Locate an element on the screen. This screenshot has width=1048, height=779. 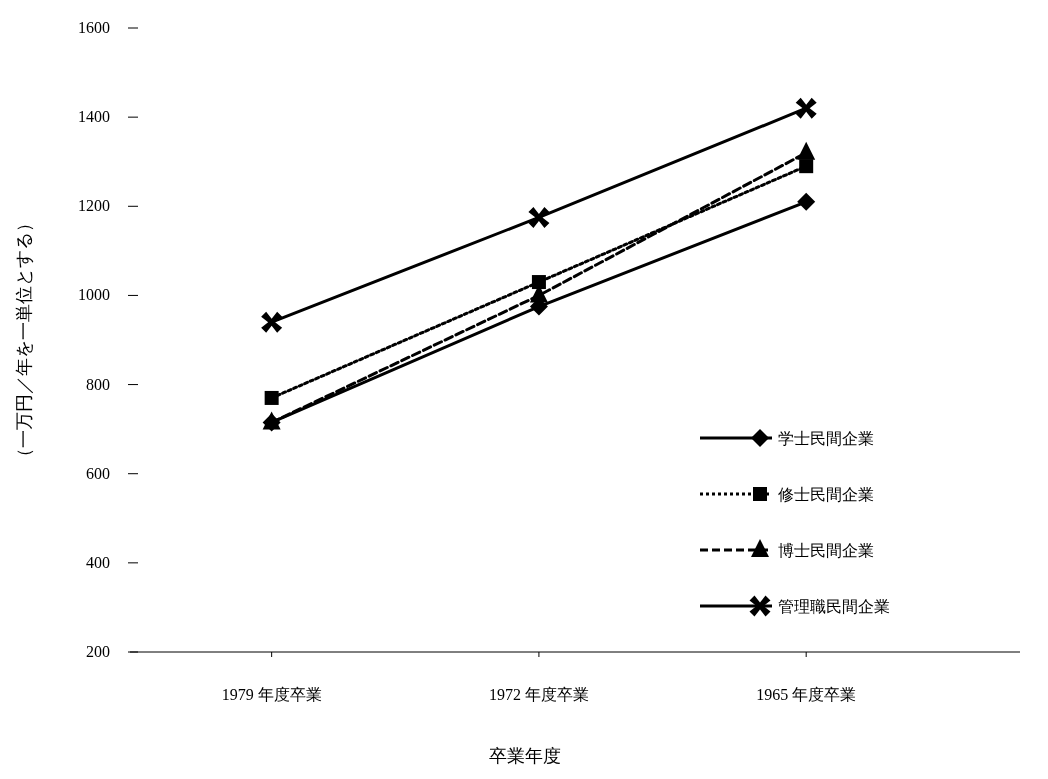
y-axis-title: （一万円／年を一単位とする） is located at coordinates (24, 340).